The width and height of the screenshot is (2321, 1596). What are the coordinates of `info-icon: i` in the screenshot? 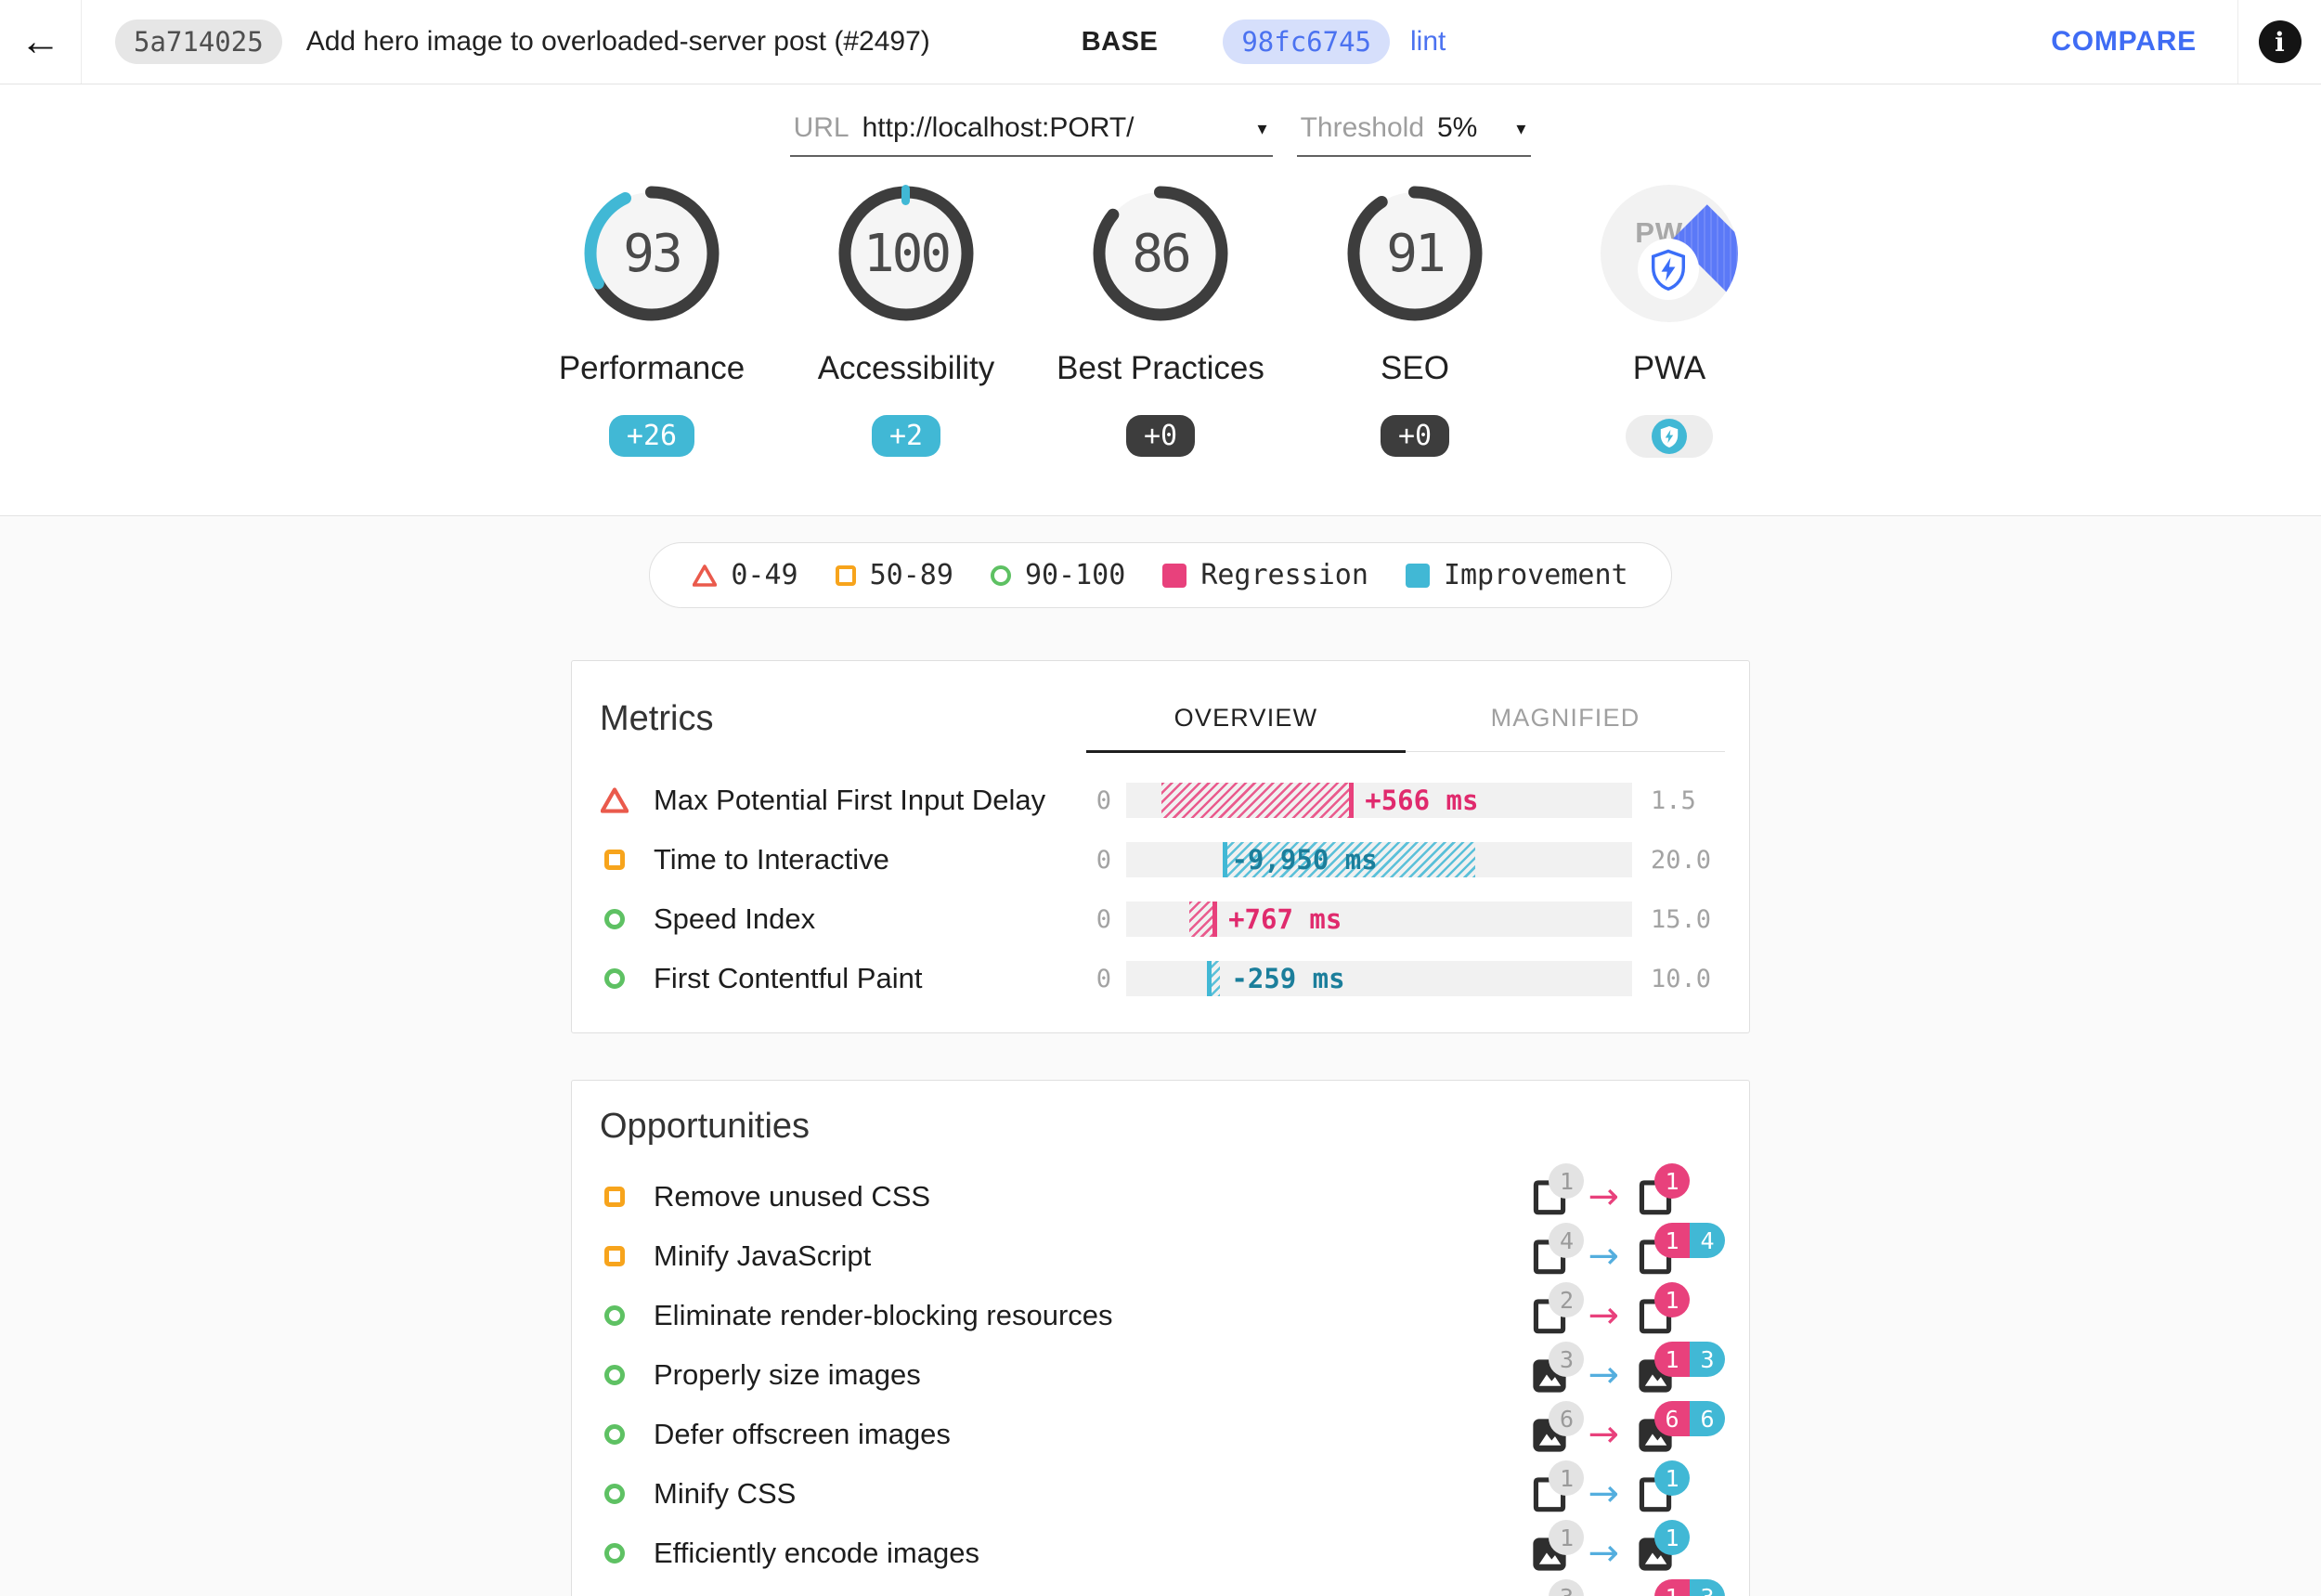 It's located at (2280, 42).